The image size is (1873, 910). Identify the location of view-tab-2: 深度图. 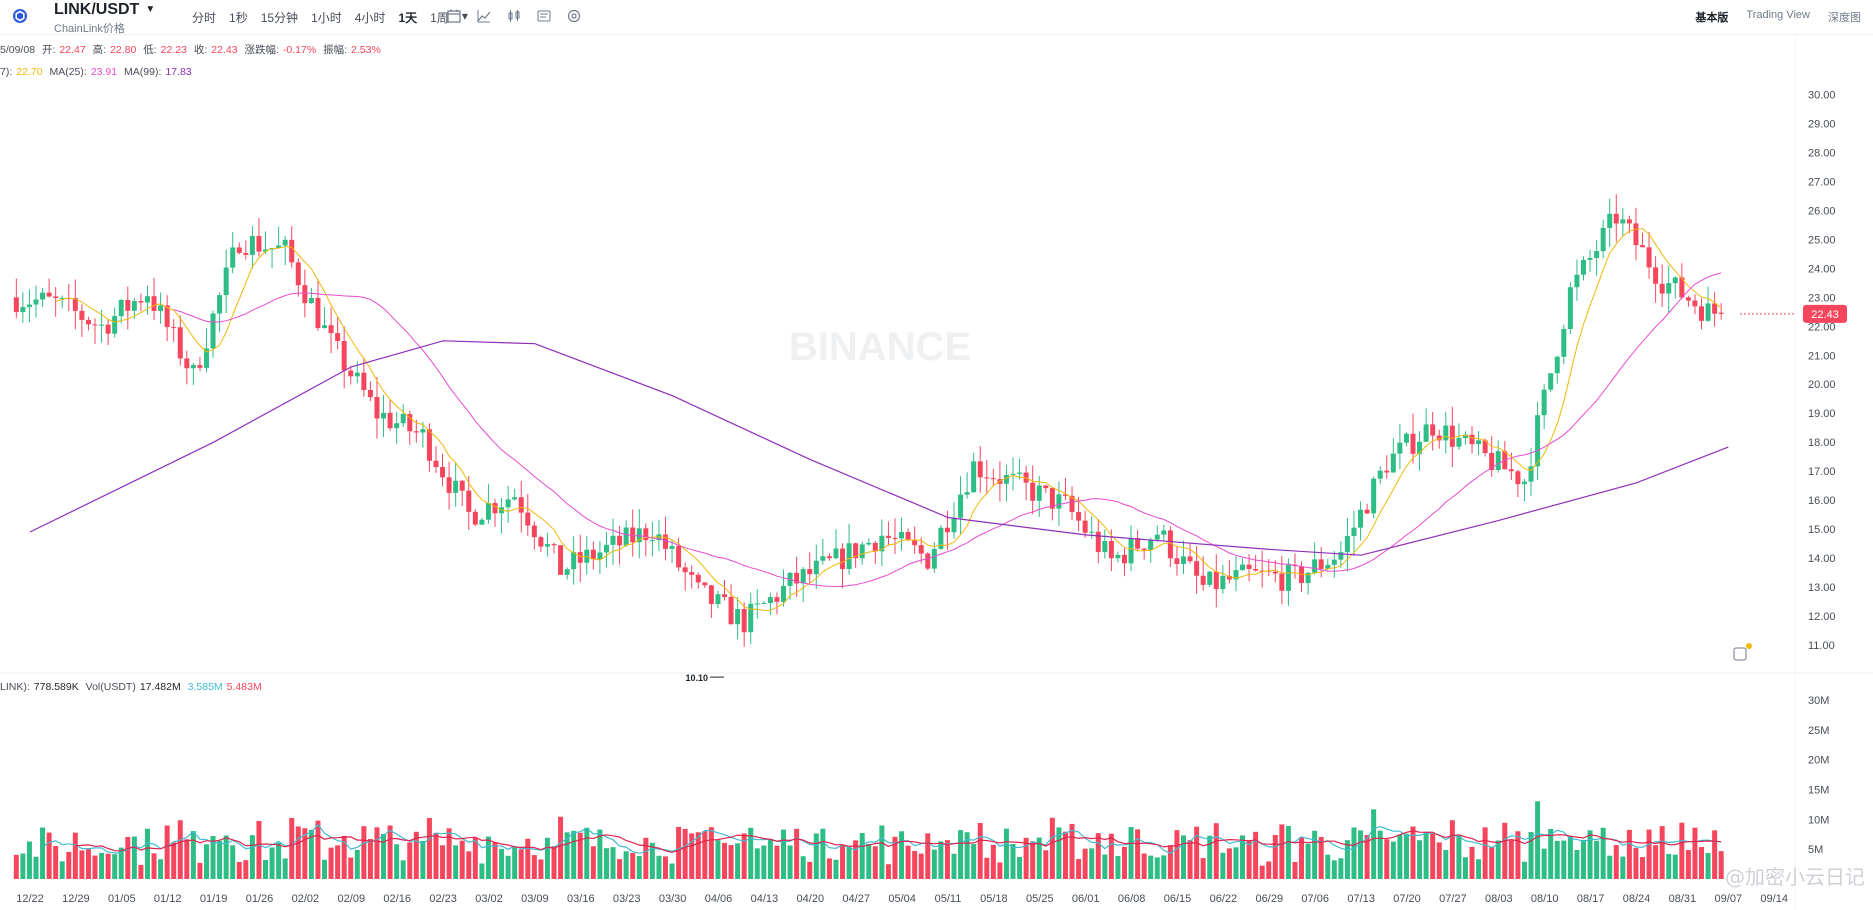
(1844, 18).